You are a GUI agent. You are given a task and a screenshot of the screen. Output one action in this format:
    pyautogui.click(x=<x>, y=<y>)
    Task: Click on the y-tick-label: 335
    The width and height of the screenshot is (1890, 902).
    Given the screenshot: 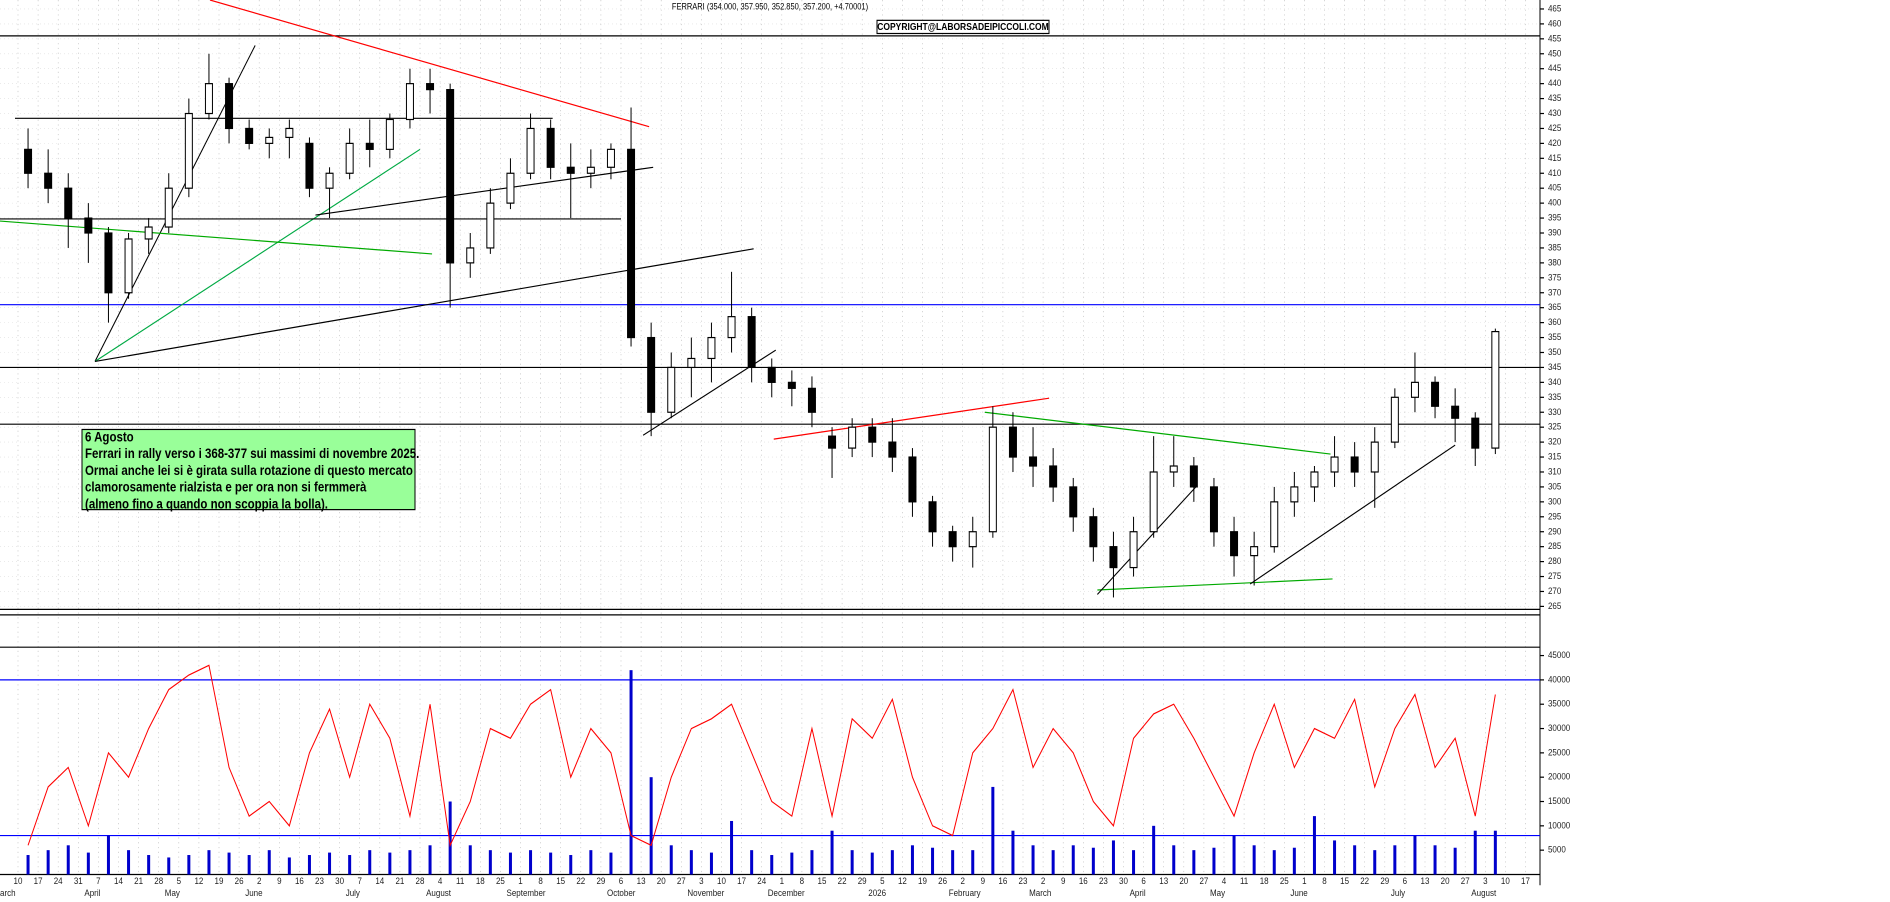 What is the action you would take?
    pyautogui.click(x=1554, y=396)
    